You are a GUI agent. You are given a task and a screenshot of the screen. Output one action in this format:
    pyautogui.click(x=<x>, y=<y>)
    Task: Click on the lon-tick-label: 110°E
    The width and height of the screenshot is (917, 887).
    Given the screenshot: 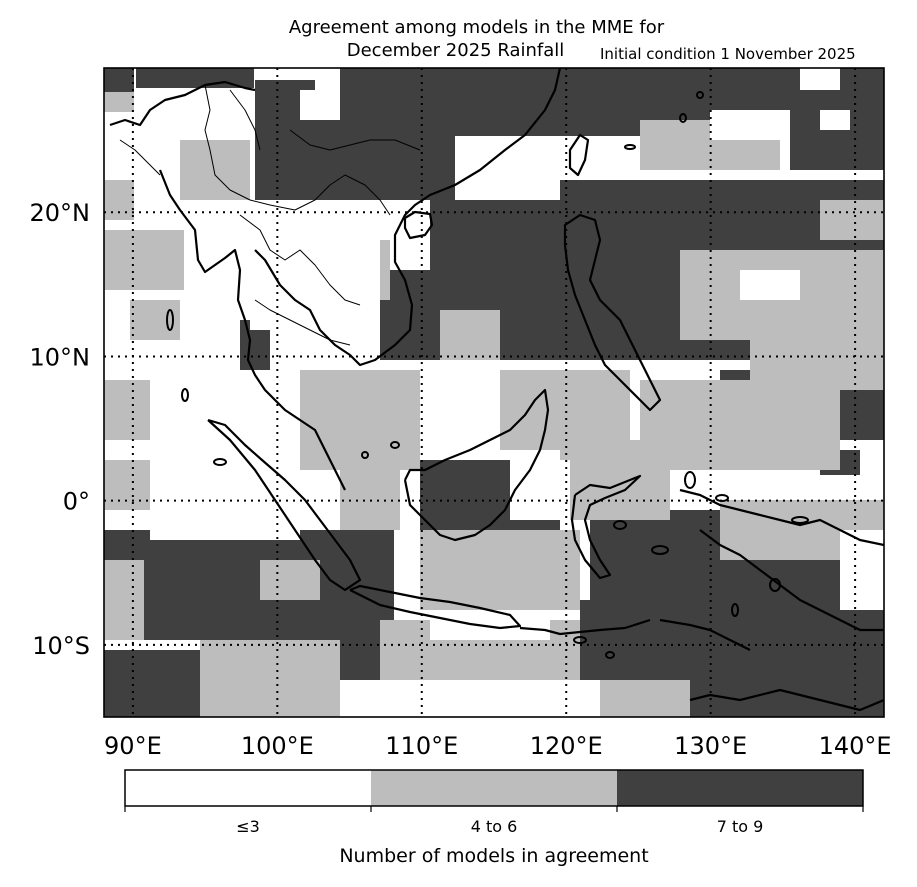 What is the action you would take?
    pyautogui.click(x=421, y=746)
    